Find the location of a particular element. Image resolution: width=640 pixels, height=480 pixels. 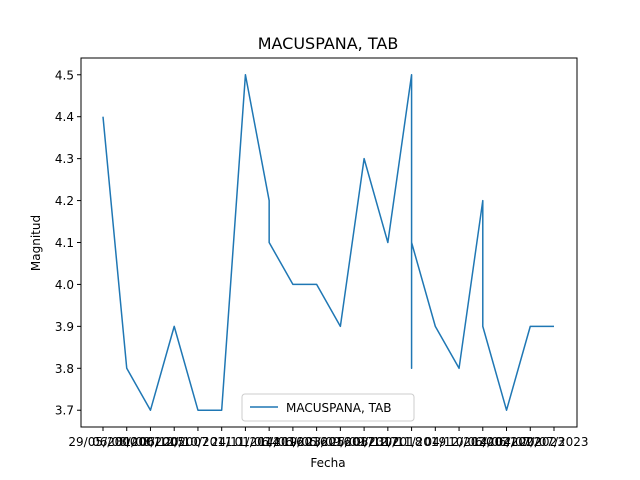

y-axis-label: Magnitud is located at coordinates (36, 243).